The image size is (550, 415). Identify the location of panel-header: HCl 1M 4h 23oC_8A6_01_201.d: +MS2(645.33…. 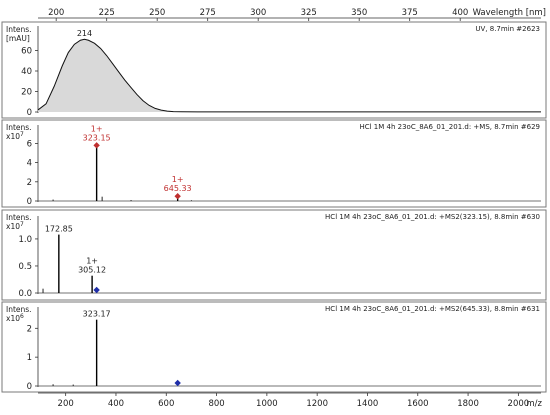
(432, 309).